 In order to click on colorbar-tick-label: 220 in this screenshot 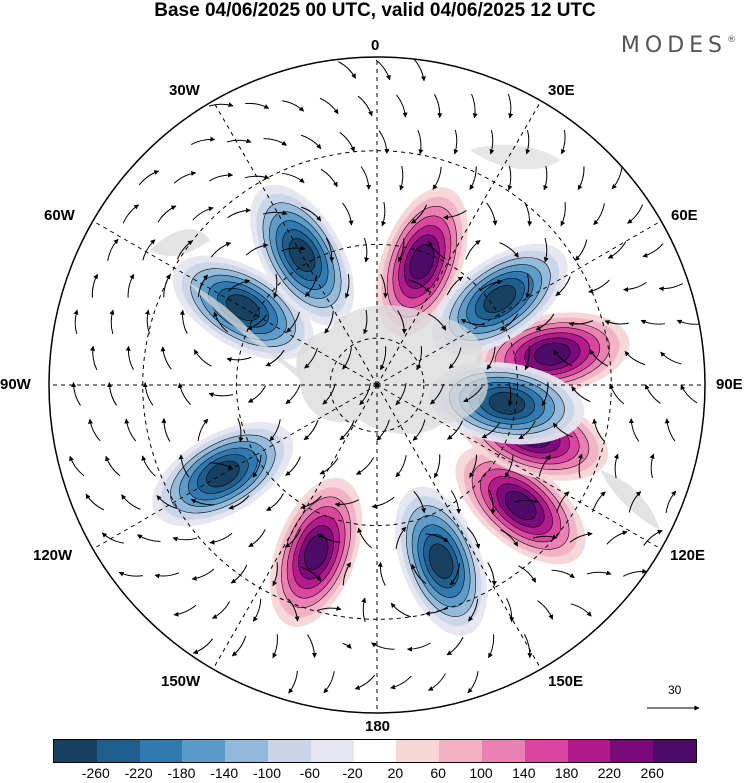, I will do `click(609, 773)`.